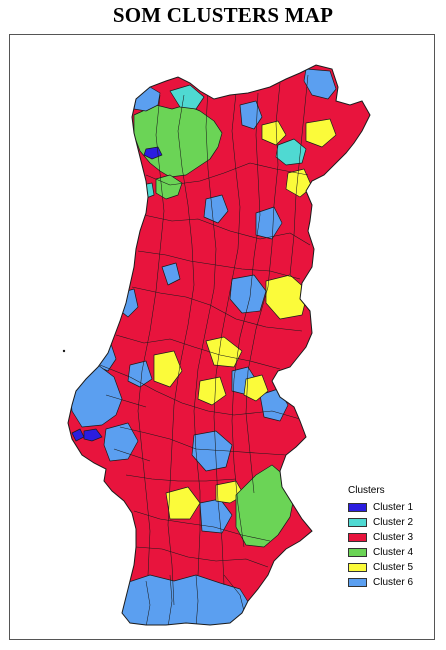 The height and width of the screenshot is (650, 446). I want to click on legend-item-cluster-4: Cluster 4, so click(388, 552).